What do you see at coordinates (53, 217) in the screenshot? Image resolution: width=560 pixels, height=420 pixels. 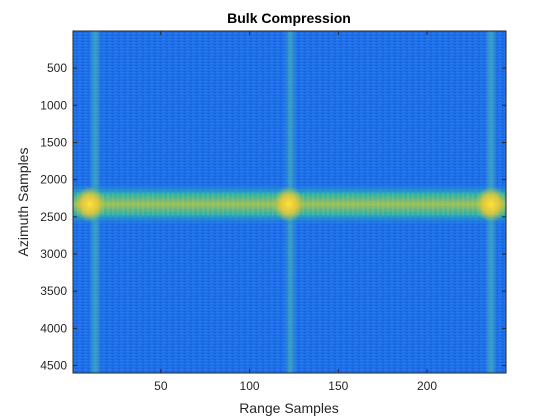 I see `y-tick-label: 2500` at bounding box center [53, 217].